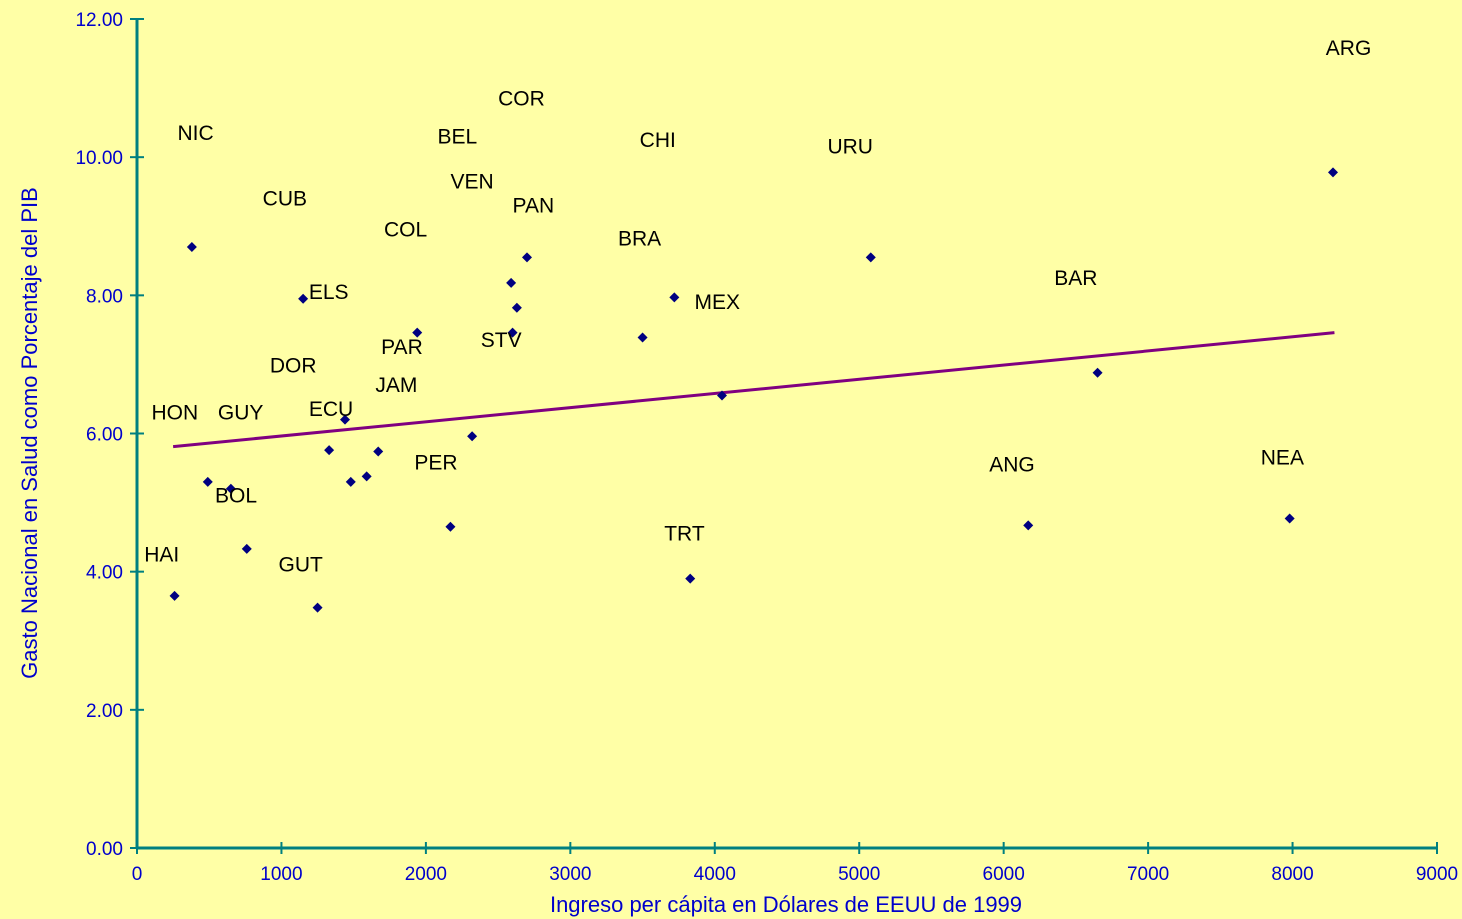 Image resolution: width=1462 pixels, height=919 pixels. What do you see at coordinates (1282, 458) in the screenshot?
I see `point-label: NEA` at bounding box center [1282, 458].